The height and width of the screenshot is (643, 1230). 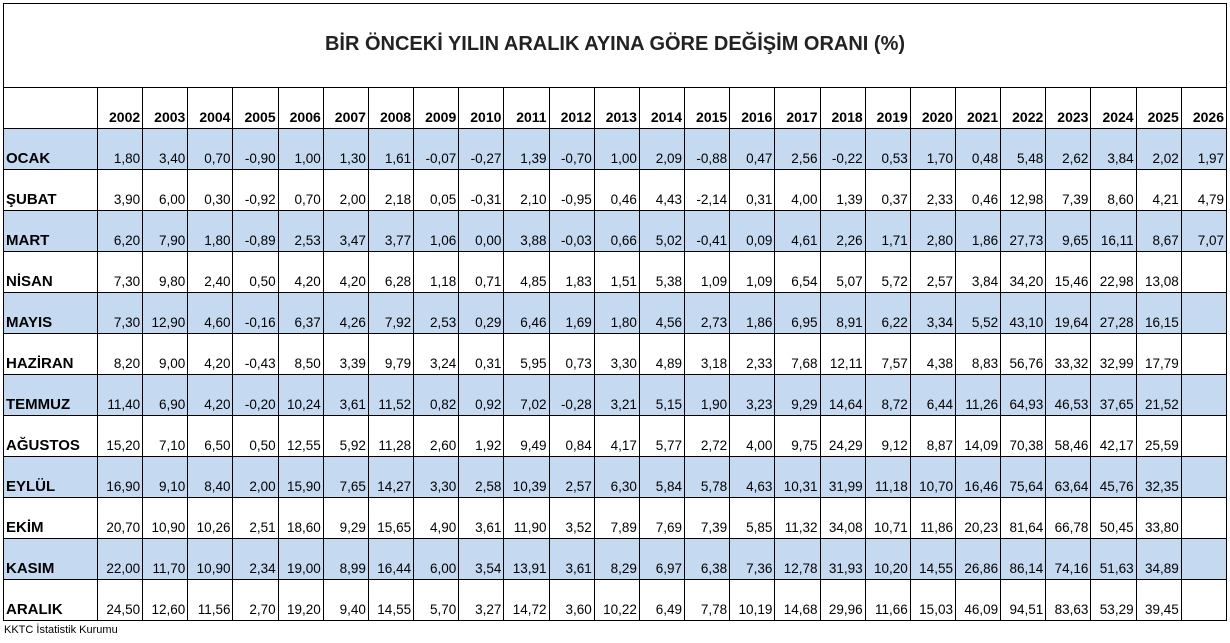 What do you see at coordinates (1023, 190) in the screenshot?
I see `value-cell: 12,98` at bounding box center [1023, 190].